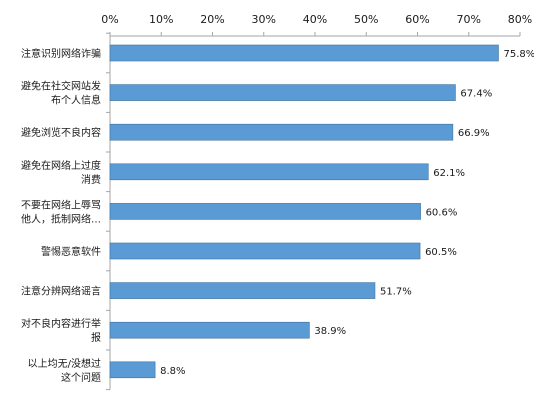 This screenshot has height=410, width=534. I want to click on category-label-line: 避免浏览不良内容, so click(61, 132).